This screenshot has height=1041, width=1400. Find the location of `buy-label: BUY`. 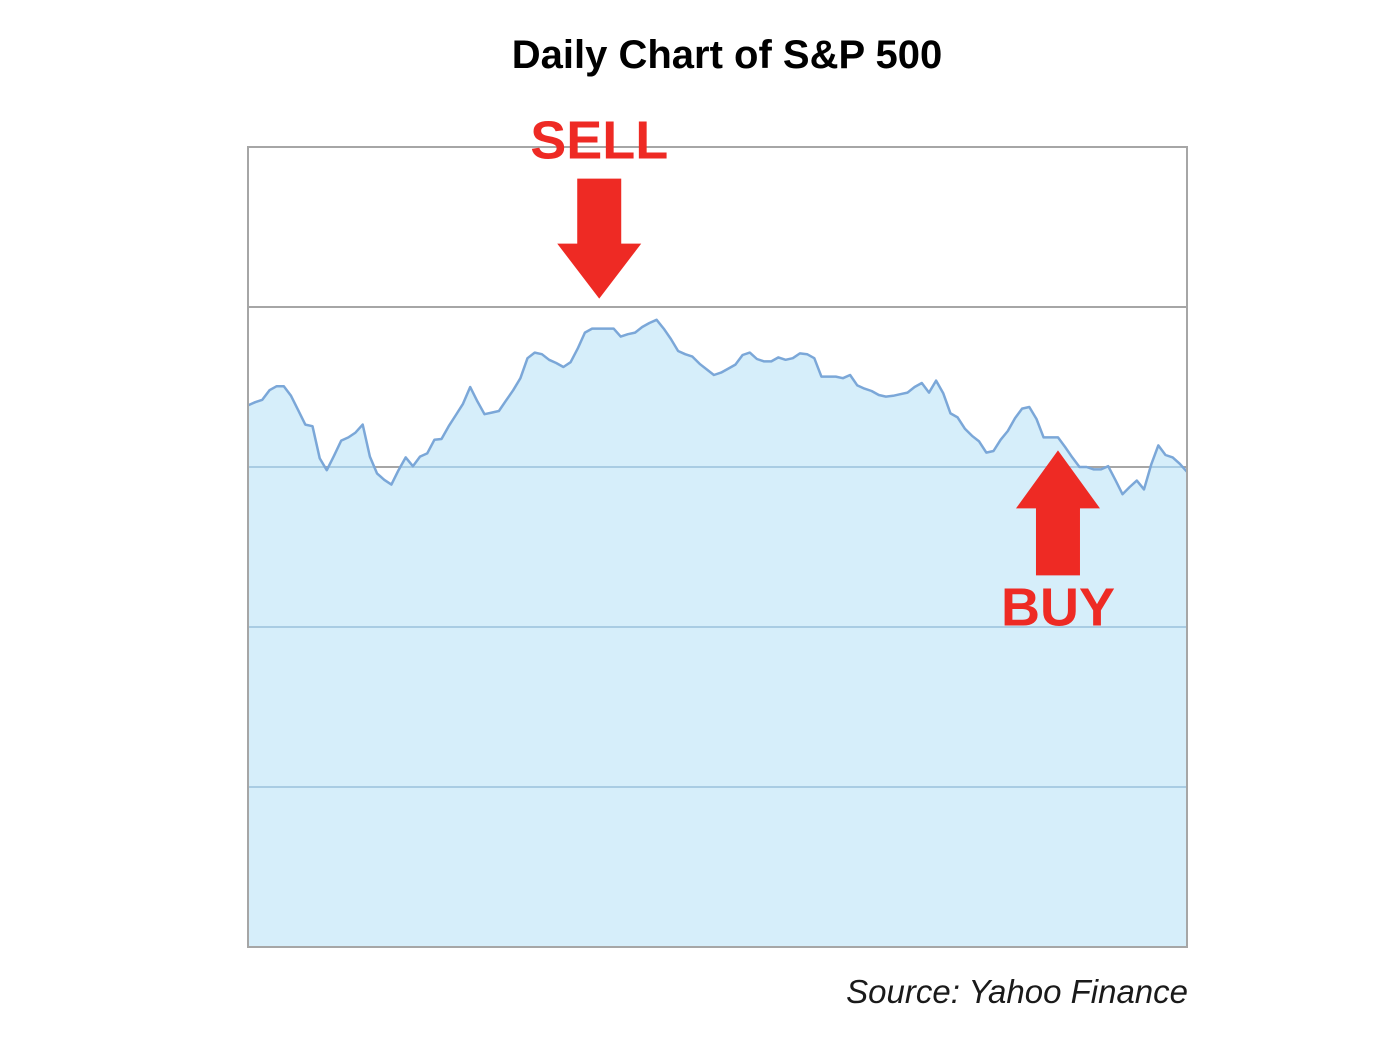

buy-label: BUY is located at coordinates (1058, 607).